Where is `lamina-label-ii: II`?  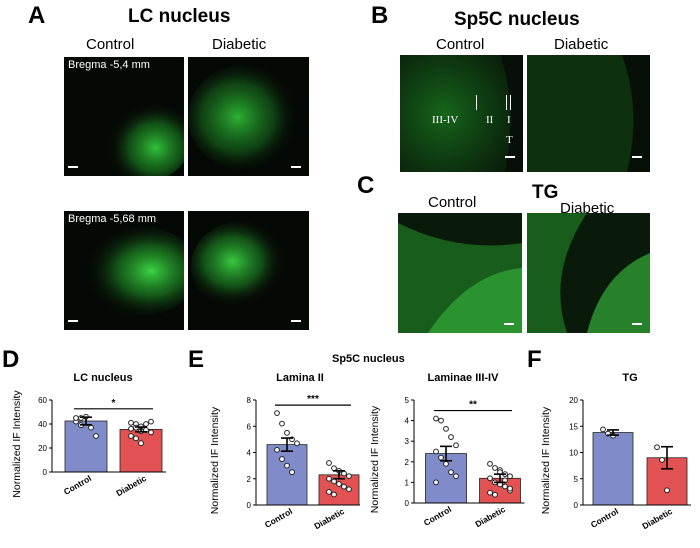 lamina-label-ii: II is located at coordinates (490, 120).